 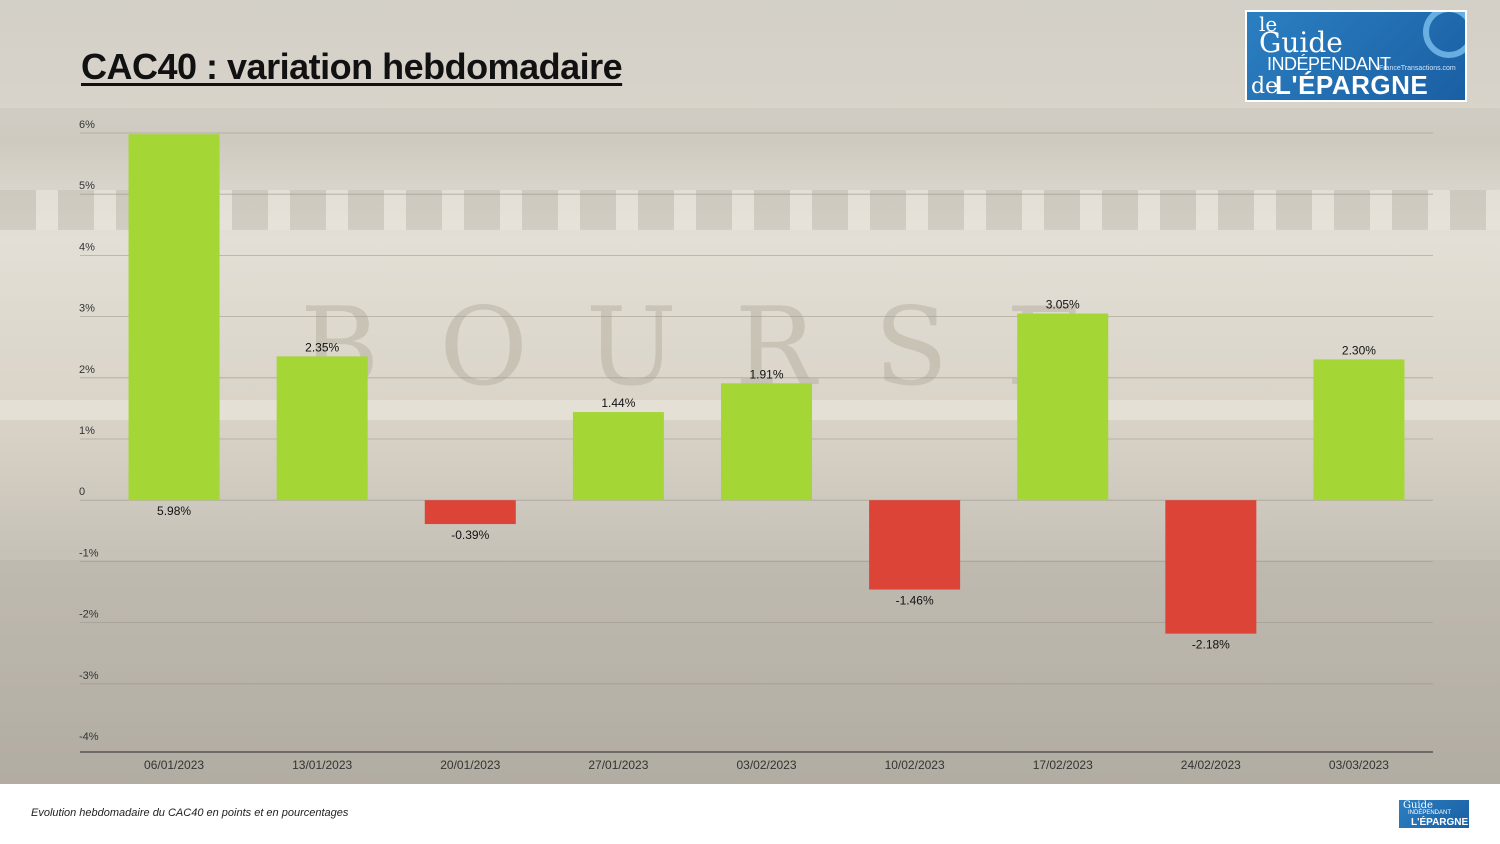 What do you see at coordinates (89, 676) in the screenshot?
I see `y-tick-label: -3%` at bounding box center [89, 676].